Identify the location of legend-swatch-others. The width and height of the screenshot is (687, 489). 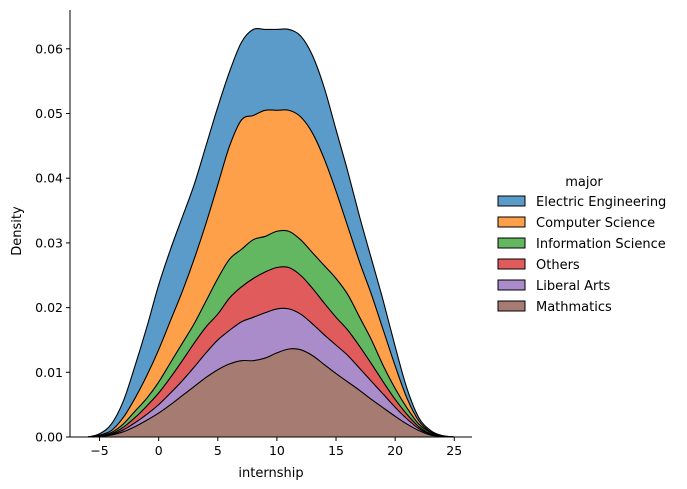
(511, 264).